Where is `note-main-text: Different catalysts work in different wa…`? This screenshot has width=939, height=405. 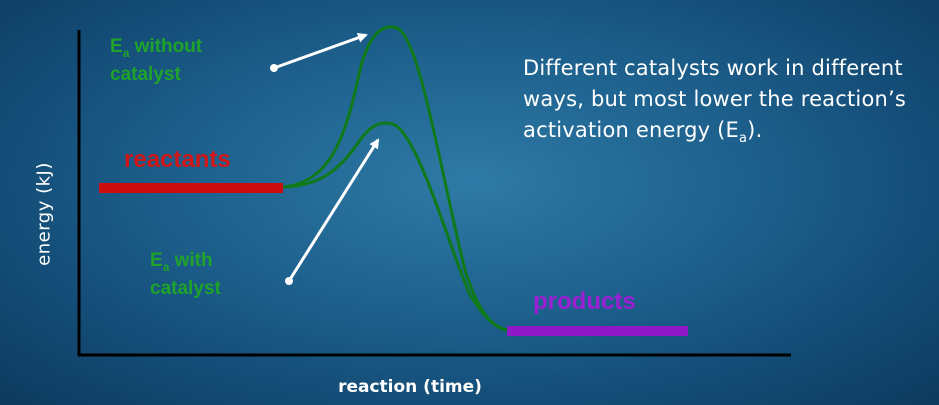 note-main-text: Different catalysts work in different wa… is located at coordinates (715, 99).